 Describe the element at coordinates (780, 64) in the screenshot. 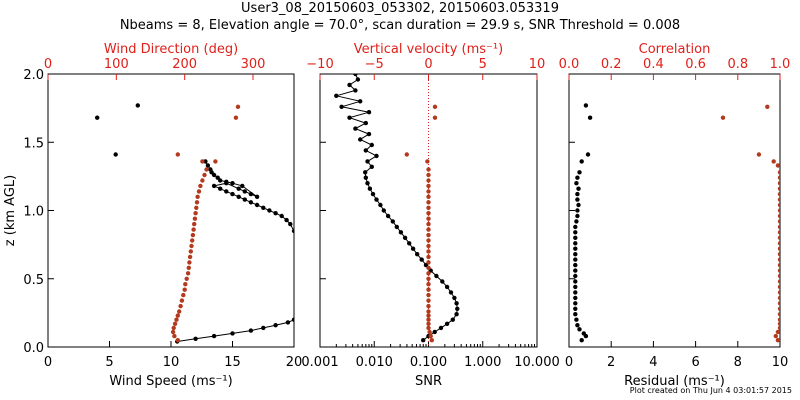

I see `x2-tick-label: 1.0` at that location.